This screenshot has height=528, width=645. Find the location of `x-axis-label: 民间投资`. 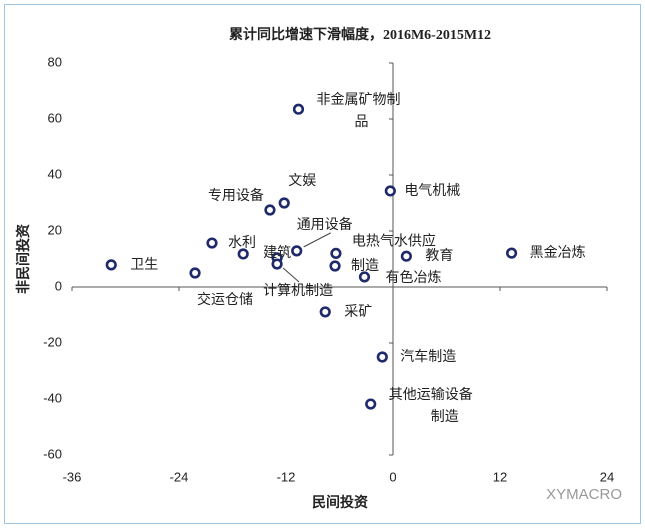

x-axis-label: 民间投资 is located at coordinates (340, 502).